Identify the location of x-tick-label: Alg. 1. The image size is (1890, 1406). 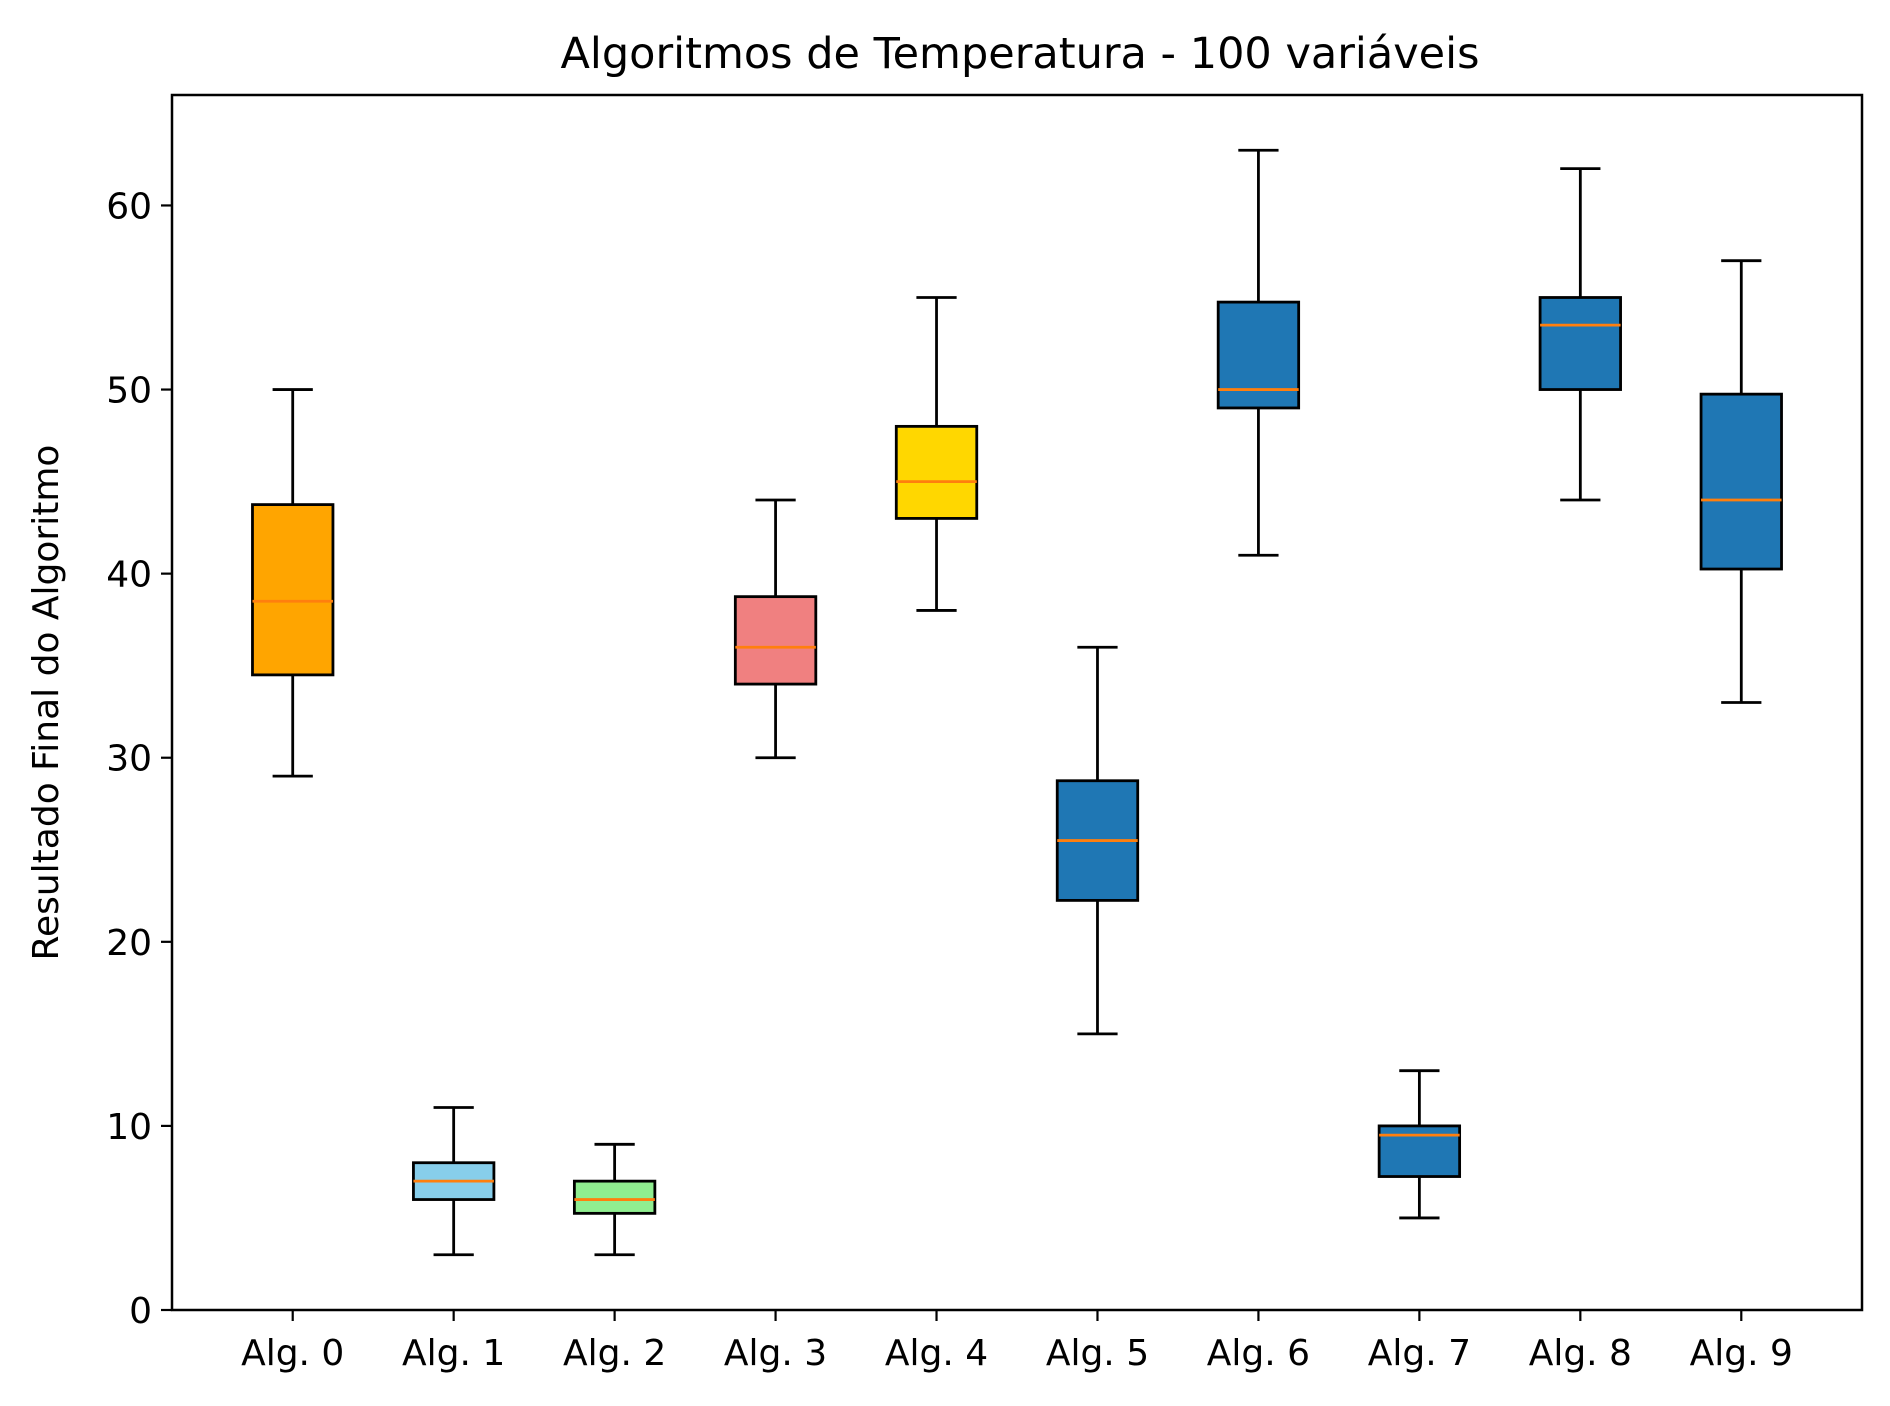
(453, 1353).